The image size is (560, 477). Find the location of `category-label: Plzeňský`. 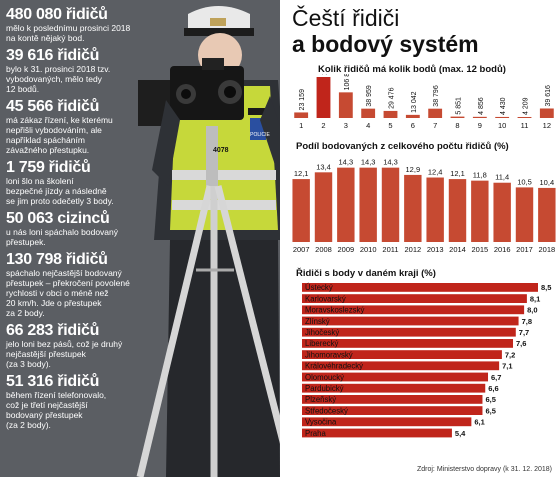

category-label: Plzeňský is located at coordinates (320, 399).